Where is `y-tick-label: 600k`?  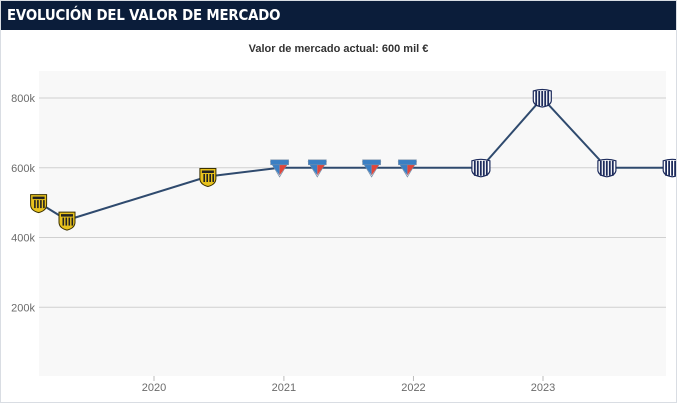
y-tick-label: 600k is located at coordinates (23, 169).